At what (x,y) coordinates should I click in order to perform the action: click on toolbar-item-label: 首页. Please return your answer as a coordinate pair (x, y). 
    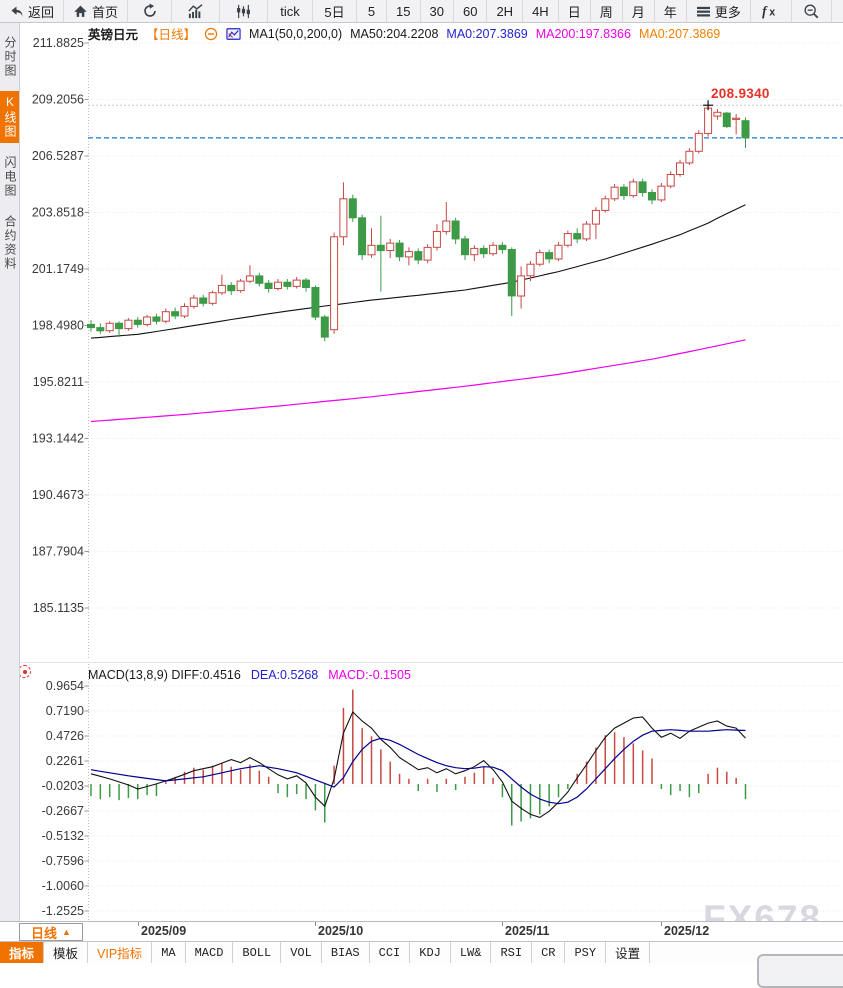
    Looking at the image, I should click on (105, 11).